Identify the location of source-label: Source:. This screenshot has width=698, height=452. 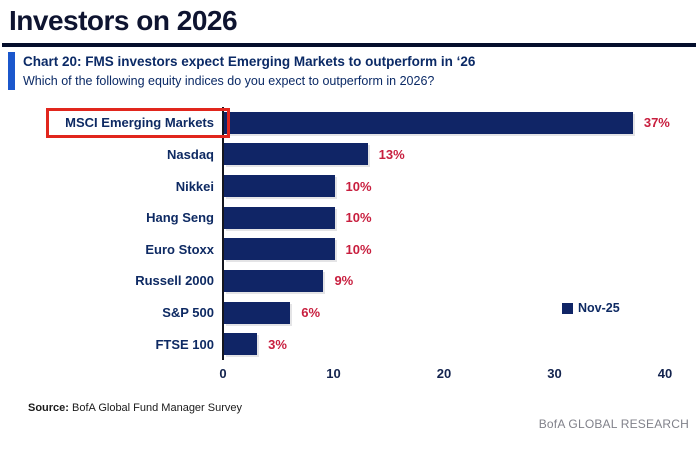
(48, 408).